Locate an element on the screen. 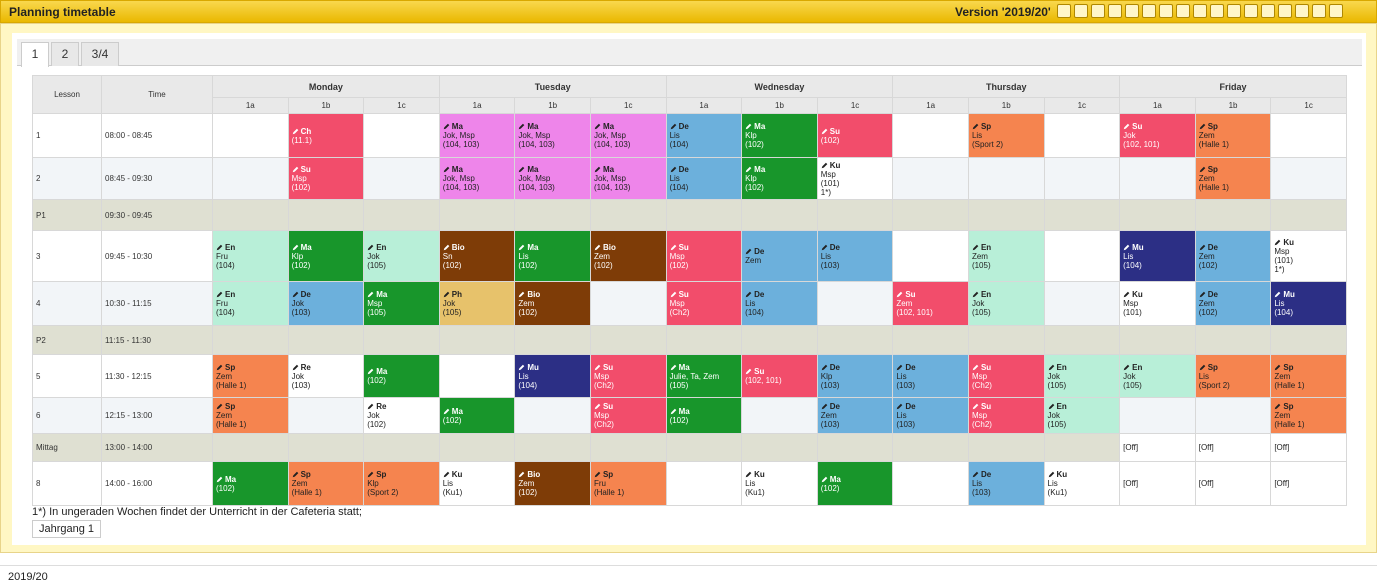 The image size is (1377, 586). lesson-cell: De Klp (103) is located at coordinates (855, 376).